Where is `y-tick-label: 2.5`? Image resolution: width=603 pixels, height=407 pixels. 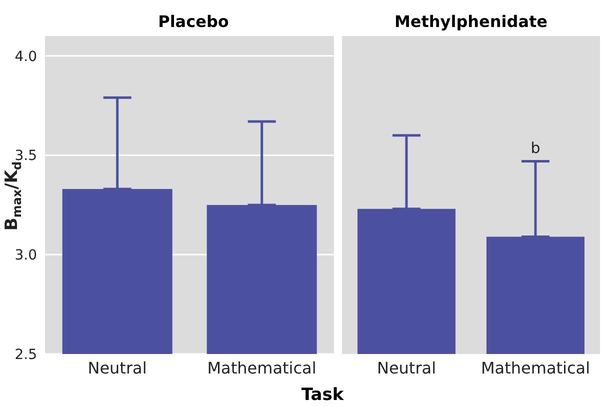 y-tick-label: 2.5 is located at coordinates (25, 354).